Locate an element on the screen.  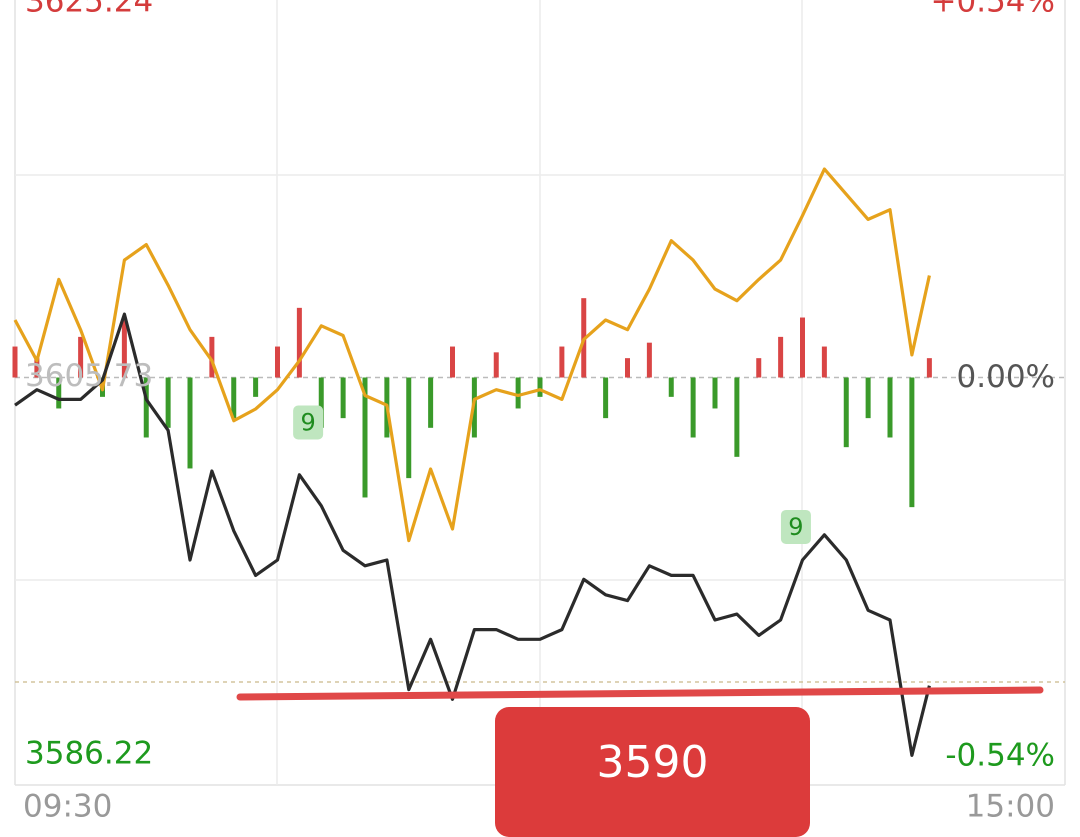
drawn-line is located at coordinates (640, 693).